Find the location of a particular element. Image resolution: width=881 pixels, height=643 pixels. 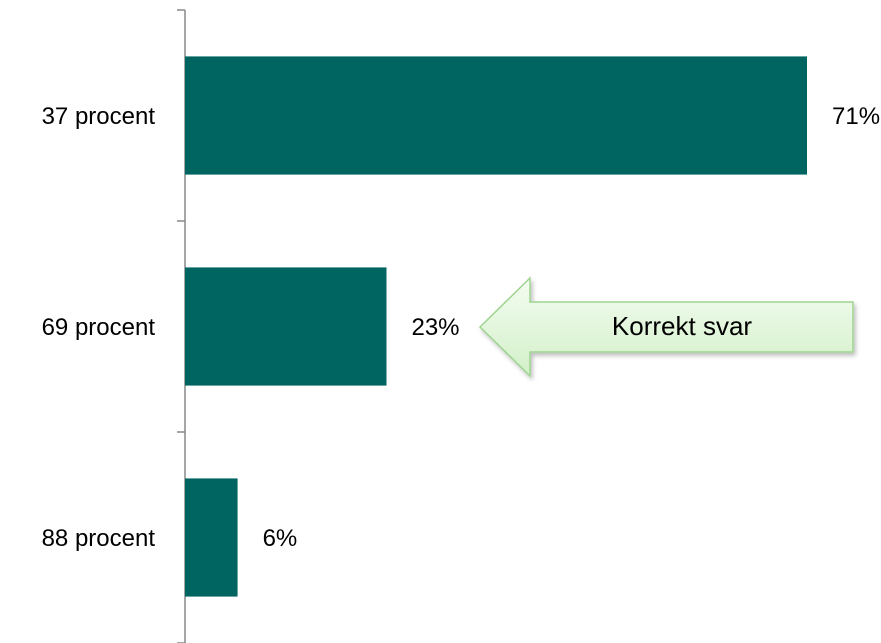

annotation-text: Korrekt svar is located at coordinates (682, 326).